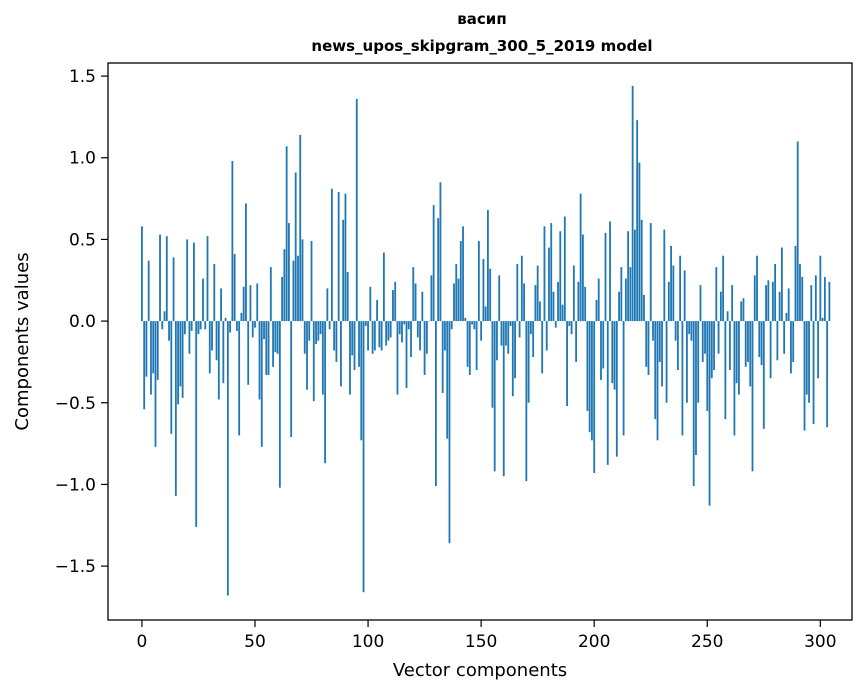  What do you see at coordinates (75, 485) in the screenshot?
I see `y-tick-label: −1.0` at bounding box center [75, 485].